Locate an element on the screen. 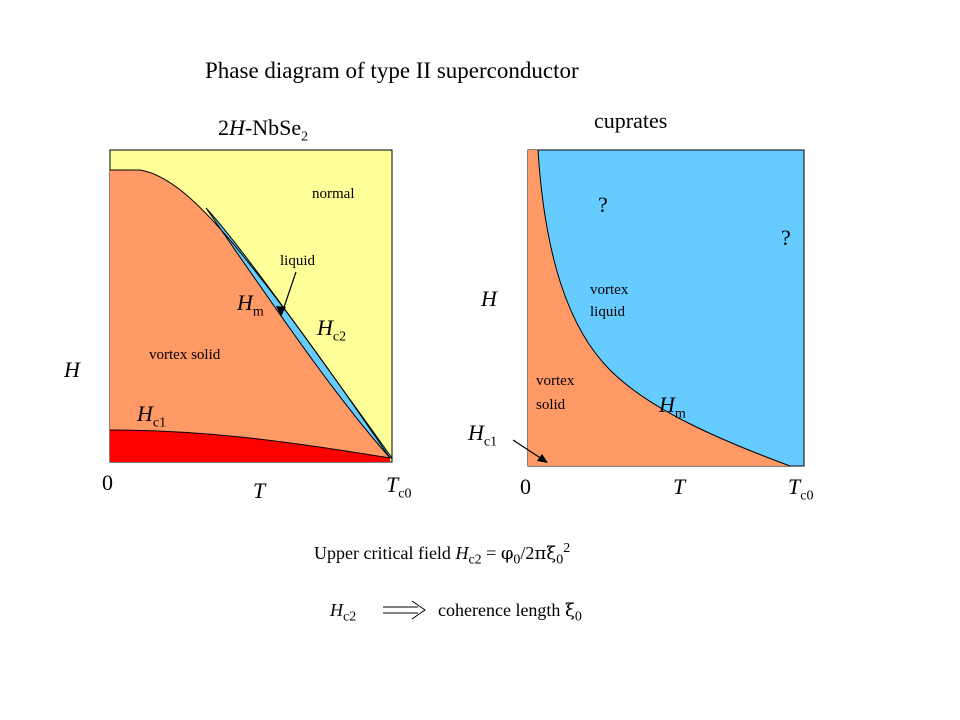 This screenshot has width=960, height=720. hc2-subscript: c2 is located at coordinates (339, 337).